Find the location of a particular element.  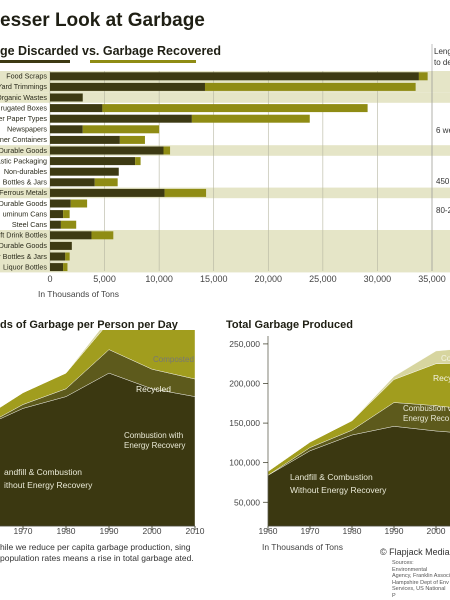

bar-chart-xlabel: In Thousands of Tons is located at coordinates (78, 294).